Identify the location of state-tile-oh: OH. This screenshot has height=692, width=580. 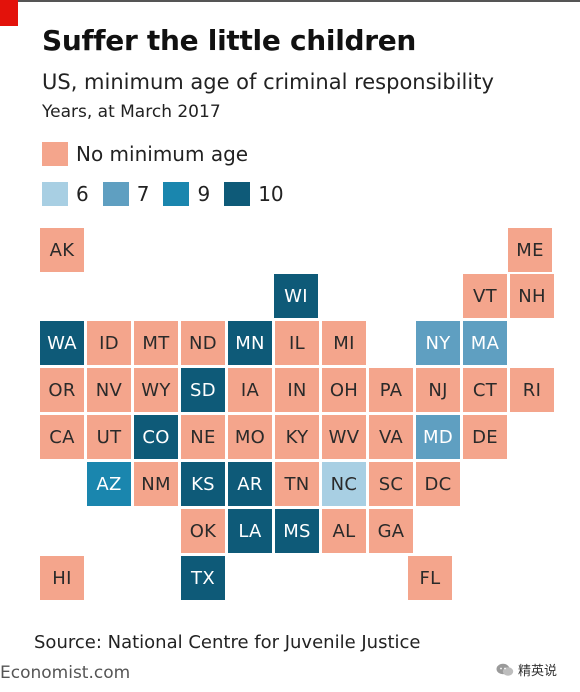
(344, 390).